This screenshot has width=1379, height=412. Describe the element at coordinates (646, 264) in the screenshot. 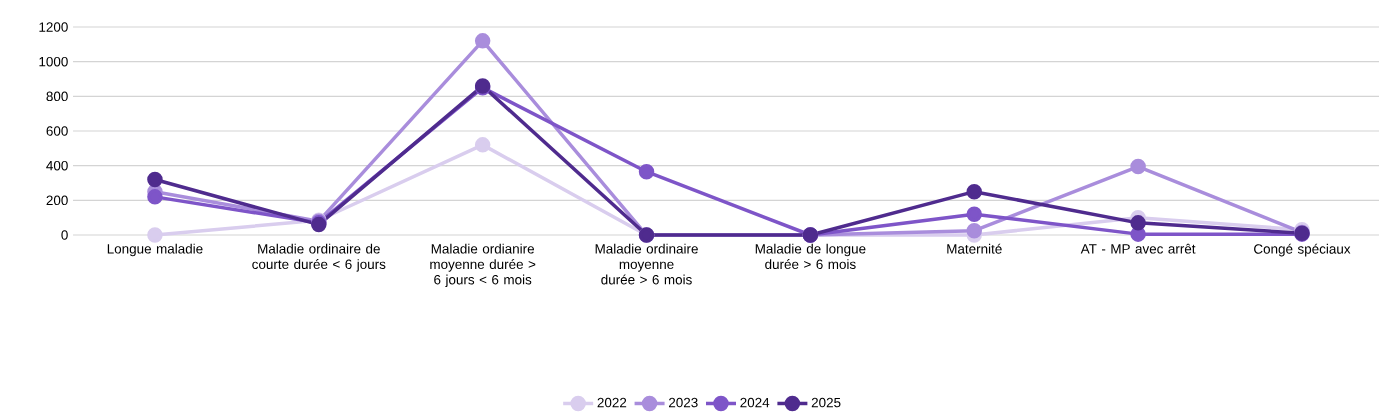

I see `x-tick-label: Maladie ordinaire moyenne durée > 6 mois` at that location.